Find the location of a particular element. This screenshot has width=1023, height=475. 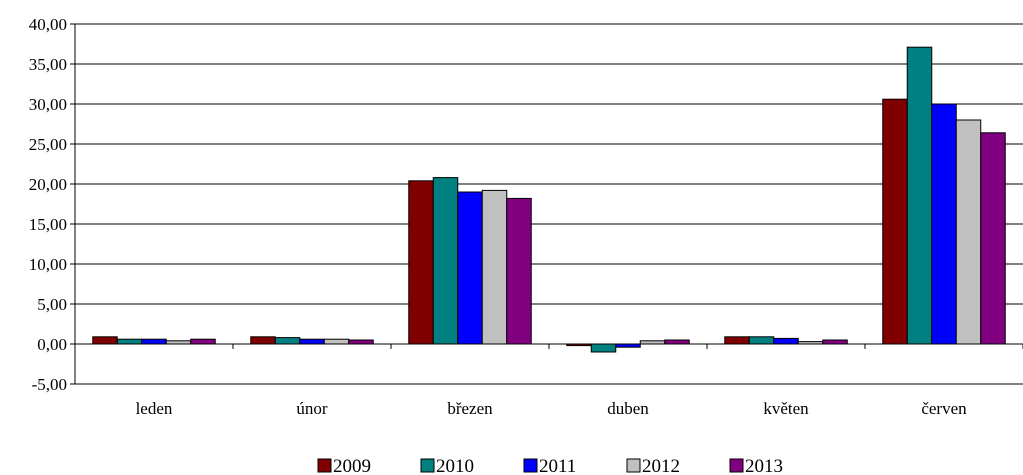

y-tick-label: 40,00 is located at coordinates (48, 24).